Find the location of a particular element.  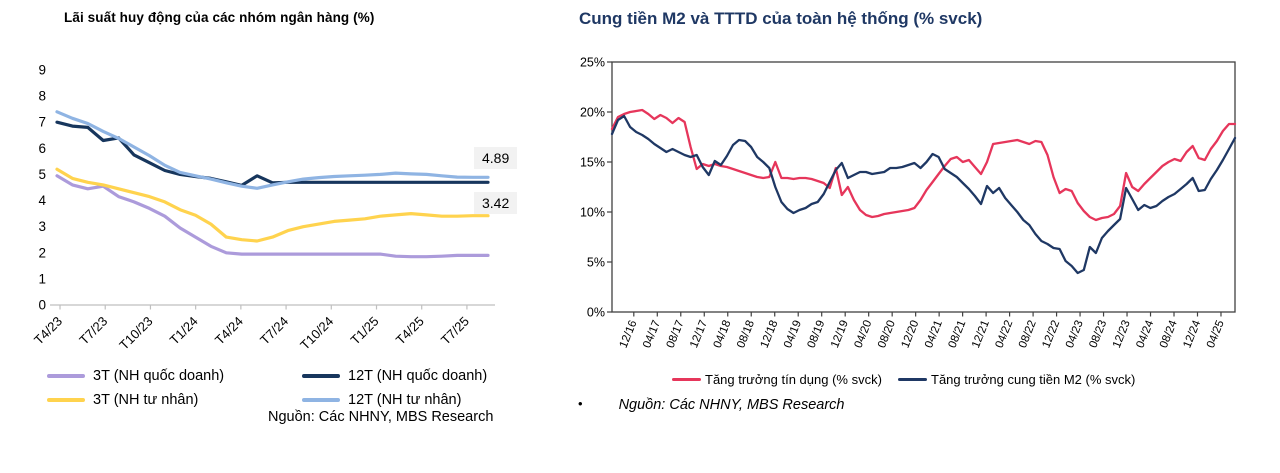

y-tick-label: 9 is located at coordinates (42, 70).